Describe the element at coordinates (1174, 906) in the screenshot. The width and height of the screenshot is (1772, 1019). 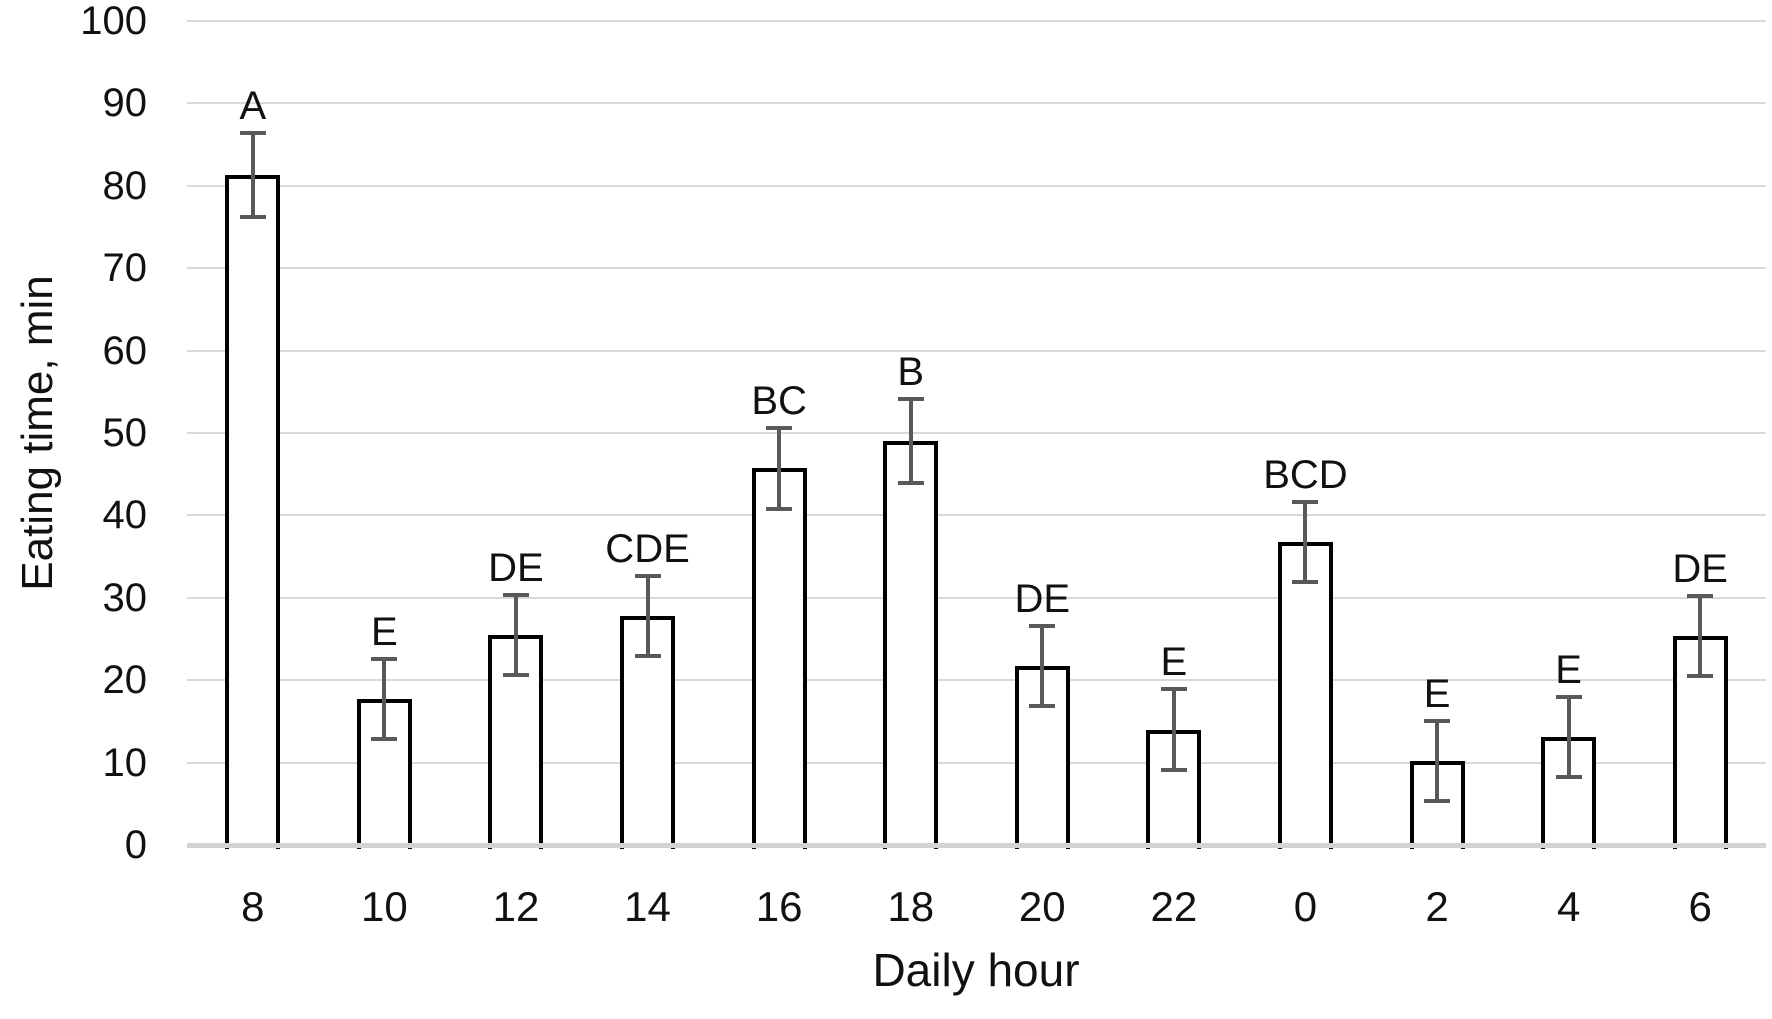
I see `x-tick-label-22: 22` at that location.